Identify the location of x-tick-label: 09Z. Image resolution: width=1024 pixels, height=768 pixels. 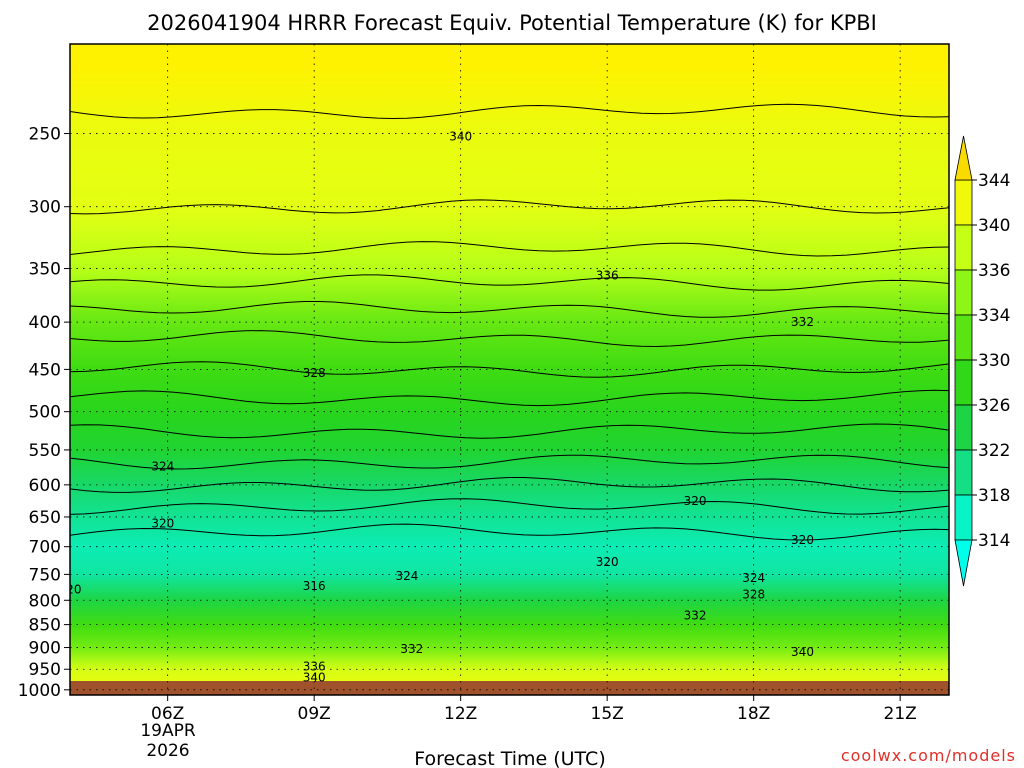
(314, 714).